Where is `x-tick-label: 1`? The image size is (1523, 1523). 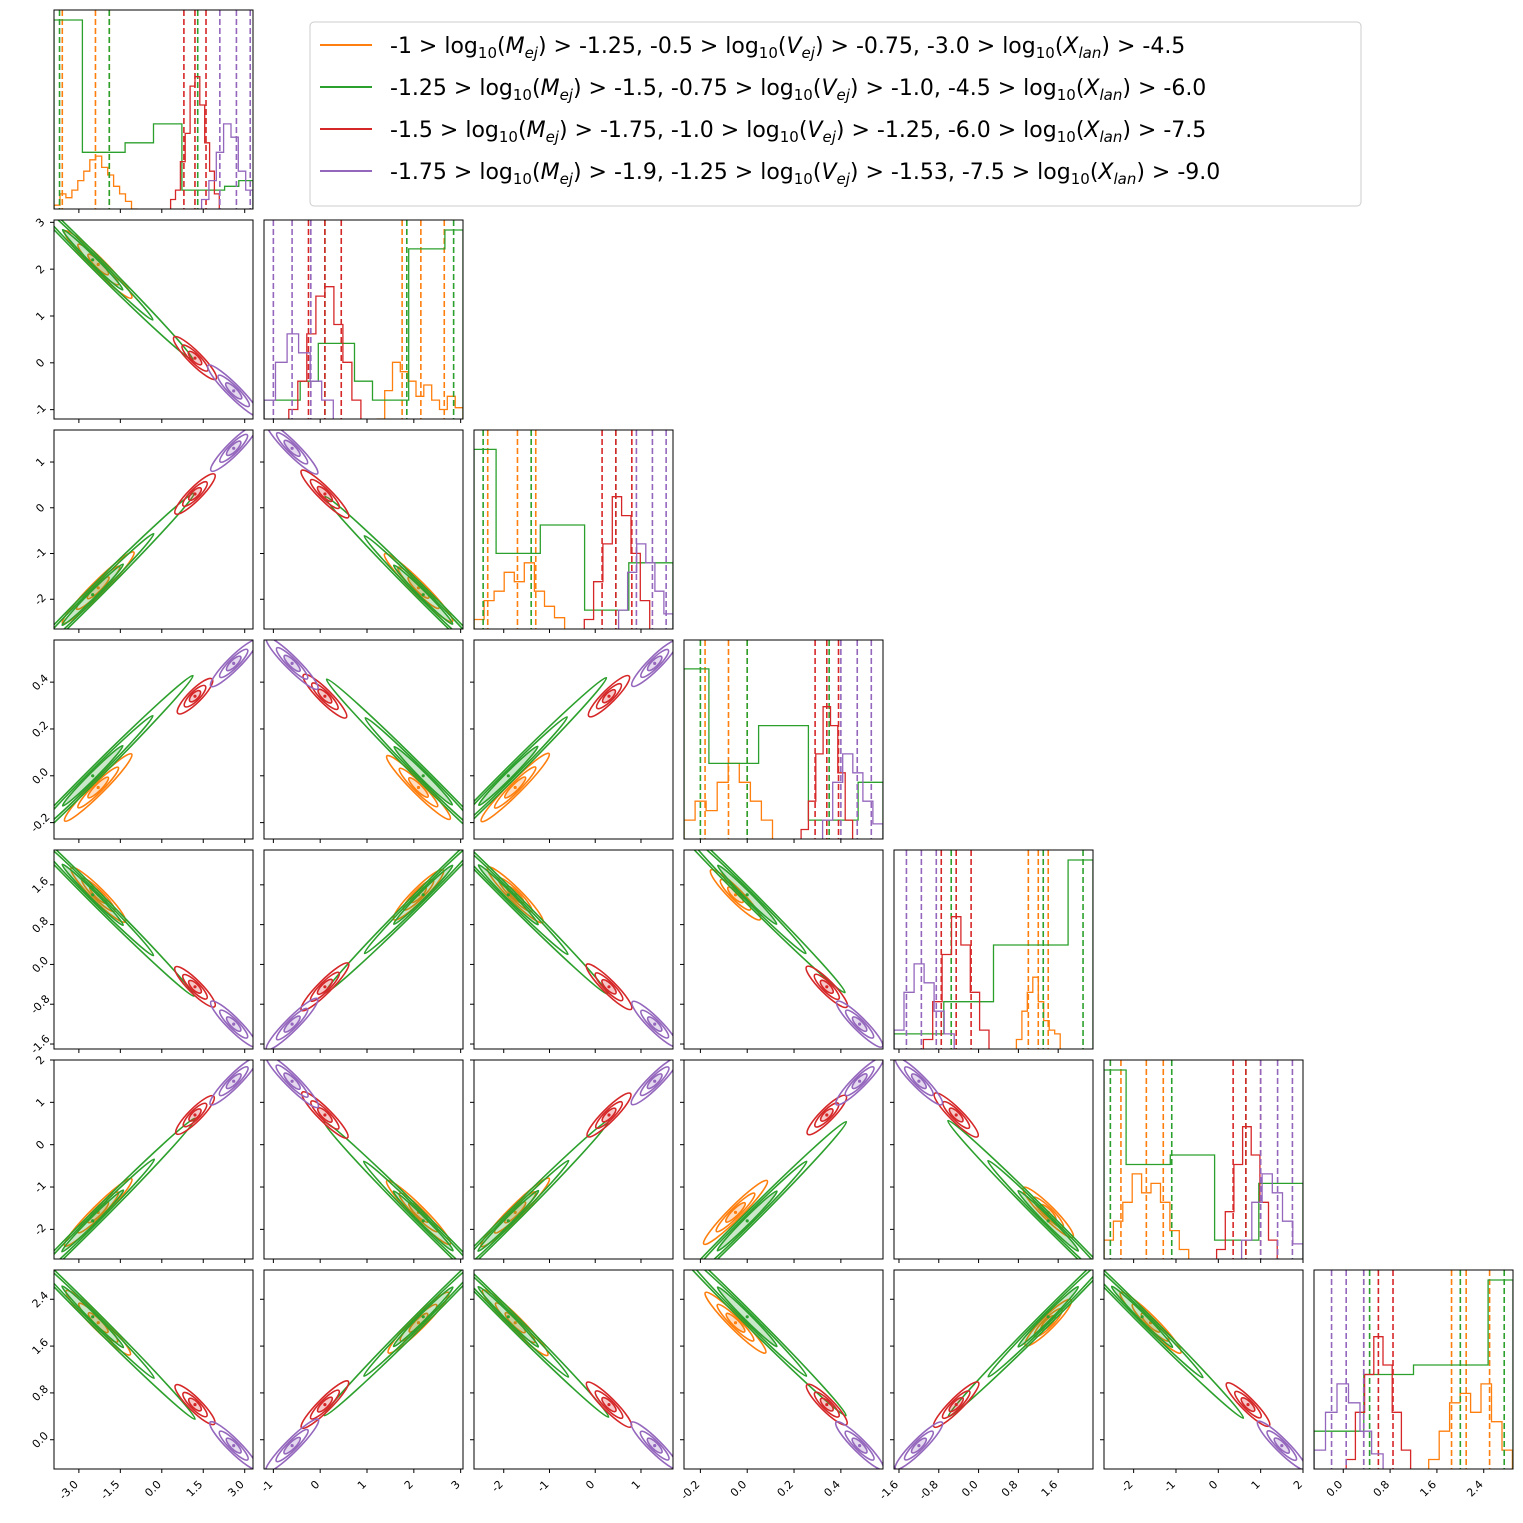
x-tick-label: 1 is located at coordinates (362, 1485).